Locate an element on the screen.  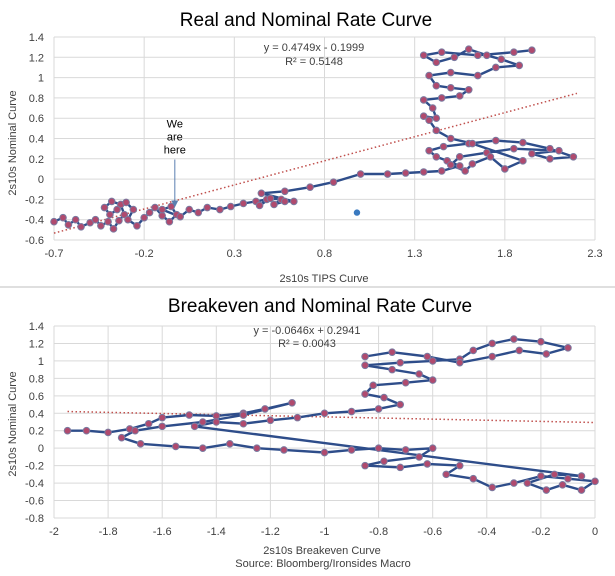
chart2-x-tick-label: -2 is located at coordinates (54, 532).